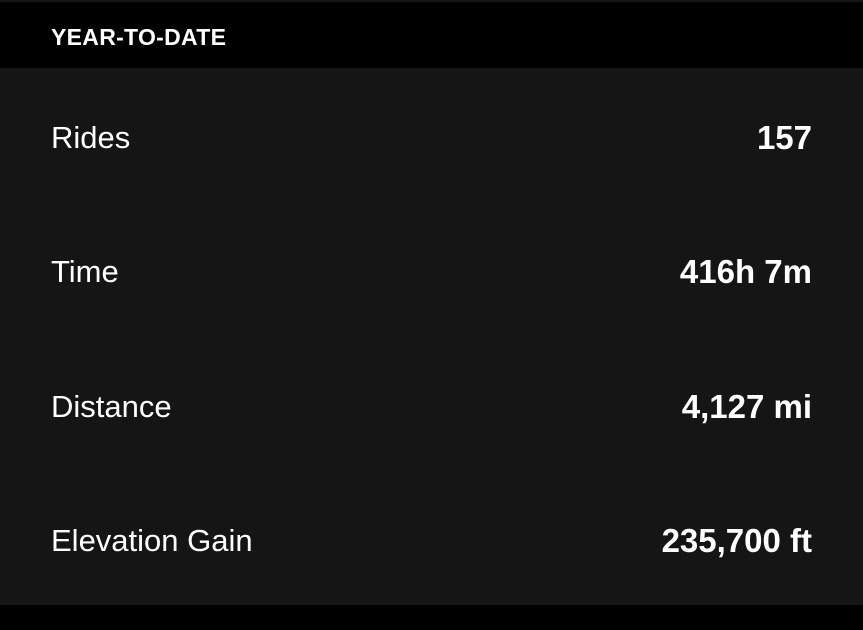 The width and height of the screenshot is (863, 630). What do you see at coordinates (111, 406) in the screenshot?
I see `stat-label: Distance` at bounding box center [111, 406].